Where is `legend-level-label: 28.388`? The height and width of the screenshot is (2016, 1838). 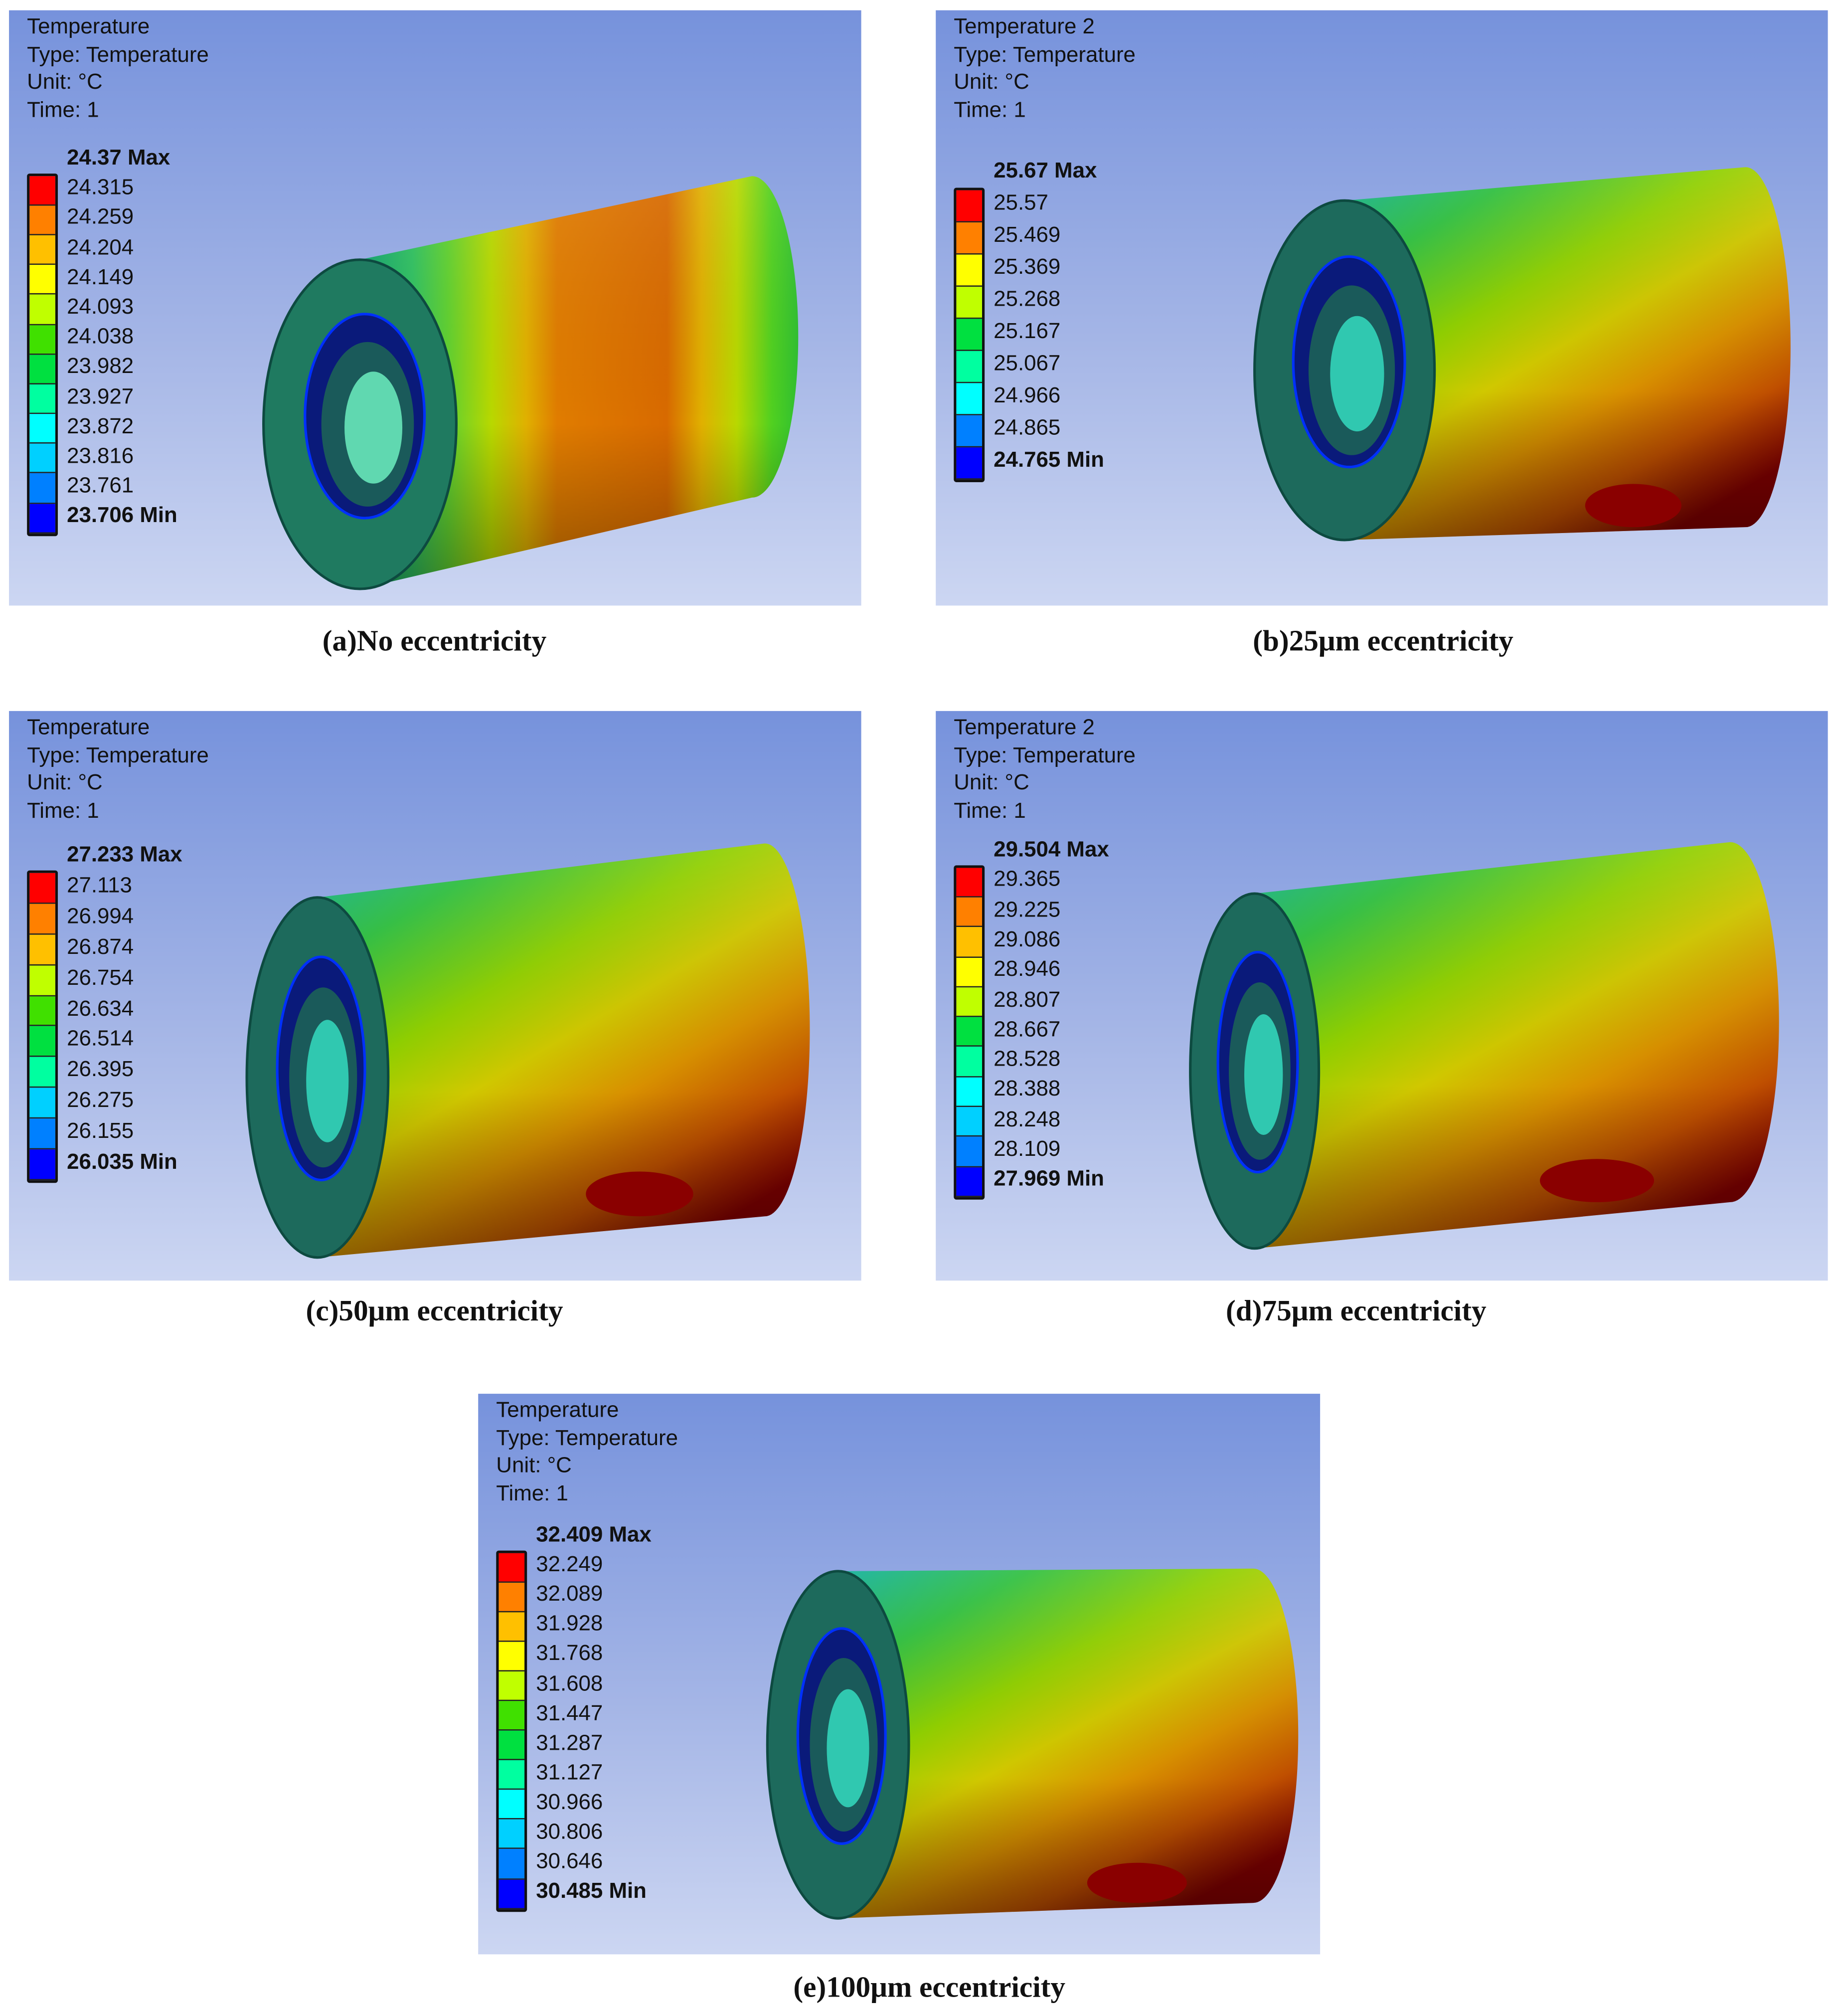
legend-level-label: 28.388 is located at coordinates (1027, 1089).